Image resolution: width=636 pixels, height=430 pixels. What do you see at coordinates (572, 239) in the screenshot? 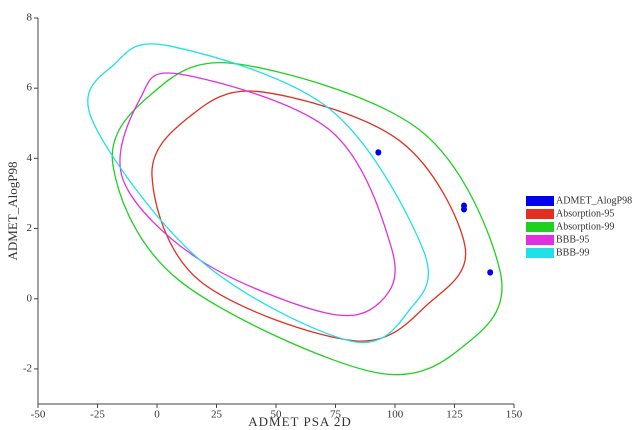
I see `legend-label: BBB-95` at bounding box center [572, 239].